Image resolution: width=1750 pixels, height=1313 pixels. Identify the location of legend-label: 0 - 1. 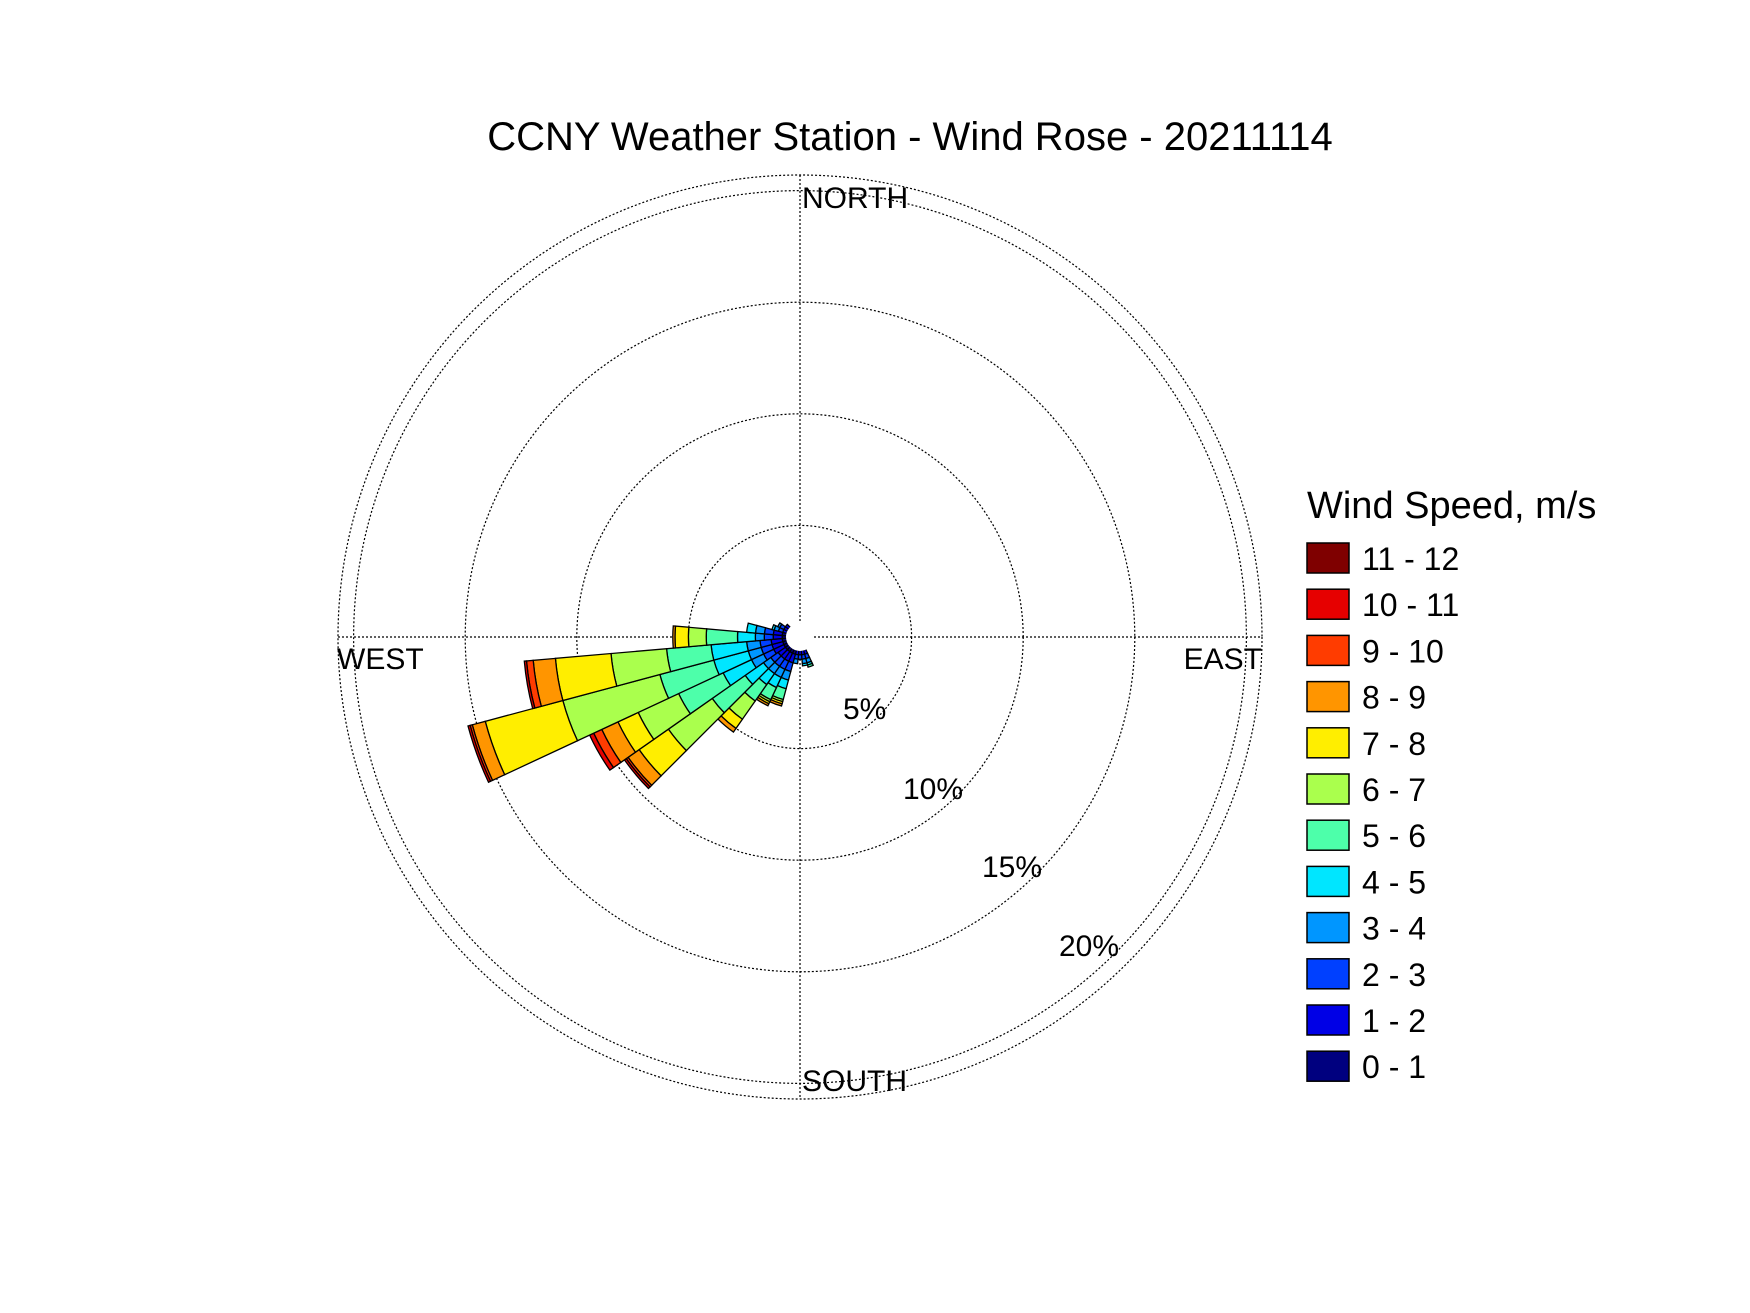
(1394, 1067).